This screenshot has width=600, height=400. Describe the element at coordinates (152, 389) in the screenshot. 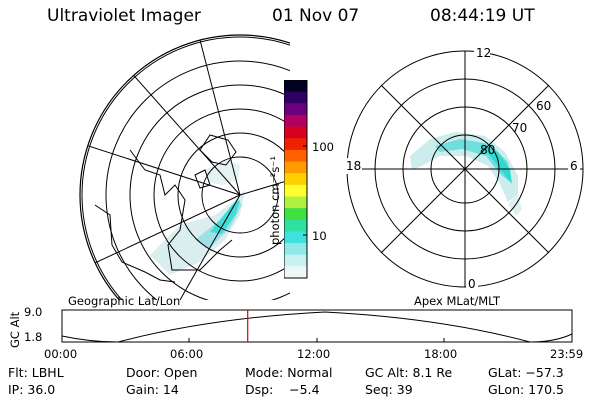

I see `gain-info: Gain: 14` at that location.